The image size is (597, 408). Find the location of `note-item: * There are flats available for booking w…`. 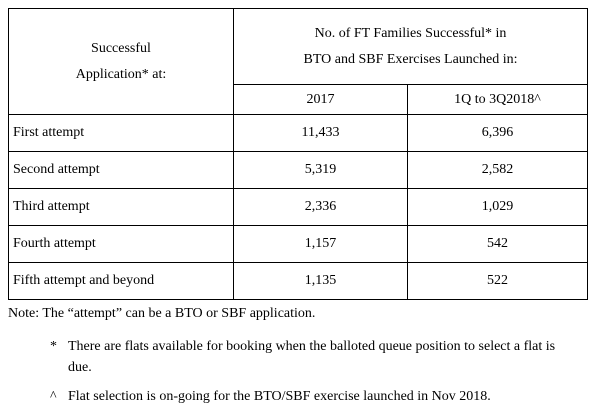

note-item: * There are flats available for booking w… is located at coordinates (309, 357).